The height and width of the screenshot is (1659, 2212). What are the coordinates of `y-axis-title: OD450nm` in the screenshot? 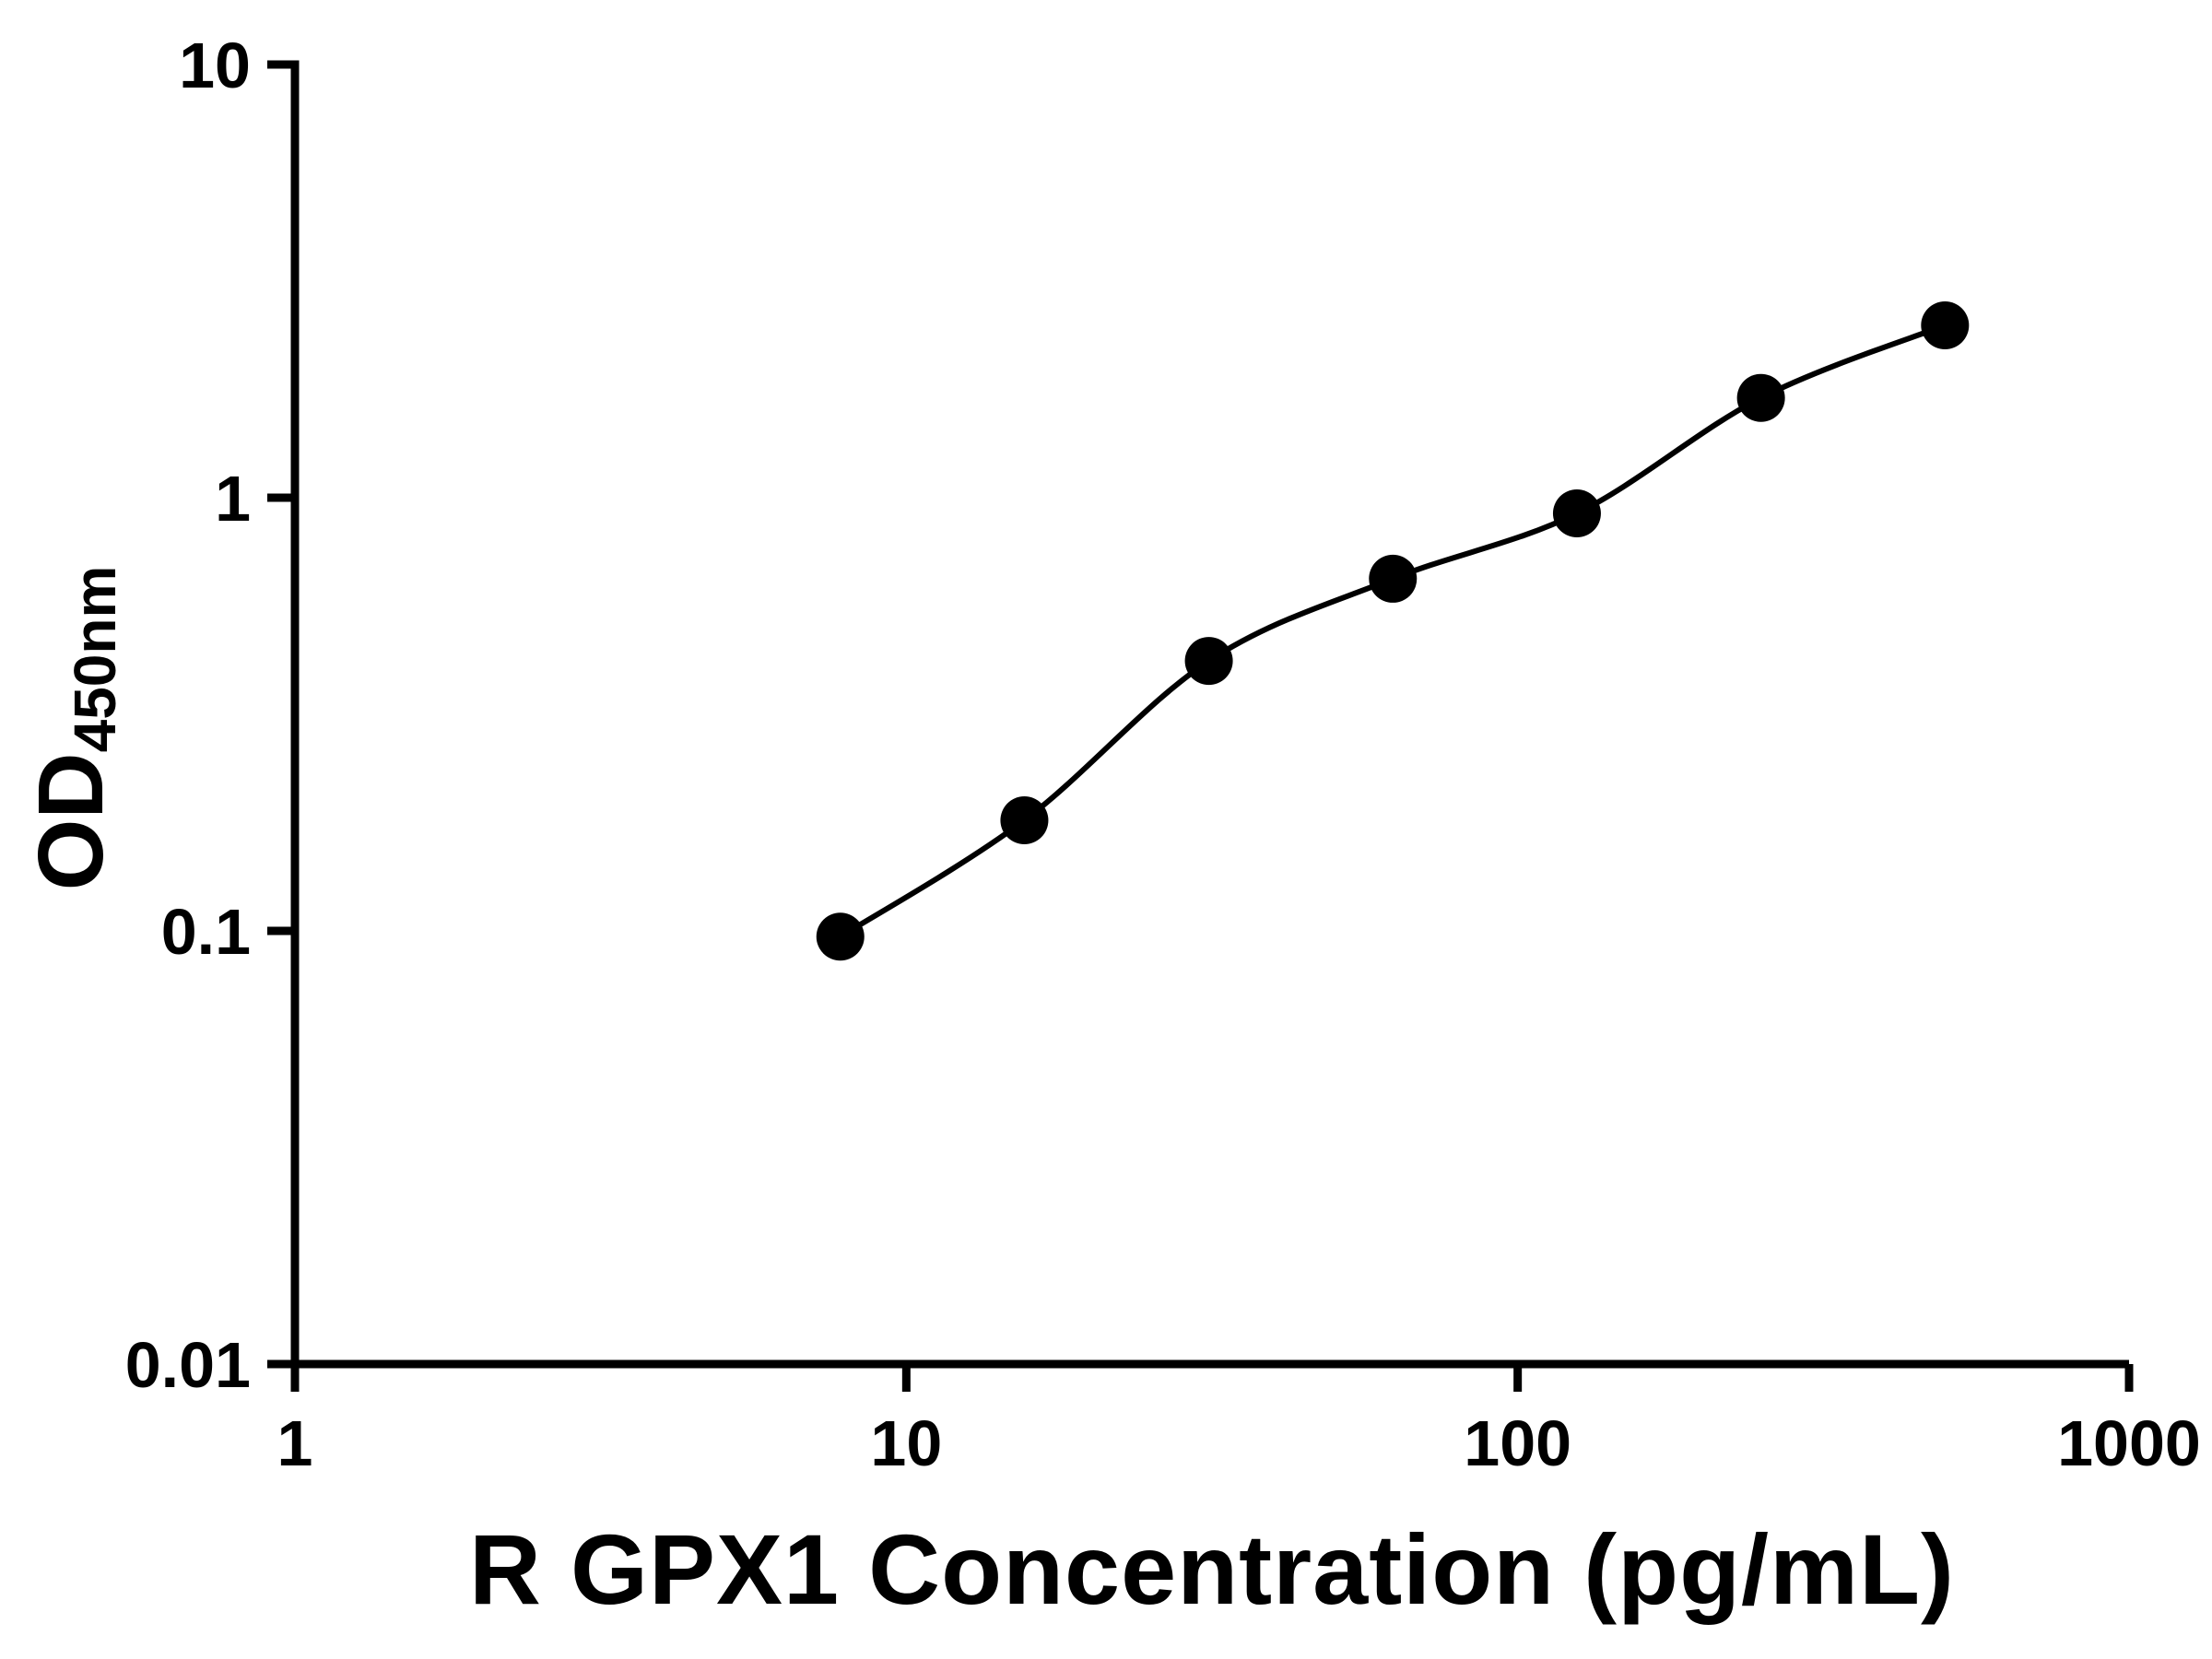 It's located at (73, 728).